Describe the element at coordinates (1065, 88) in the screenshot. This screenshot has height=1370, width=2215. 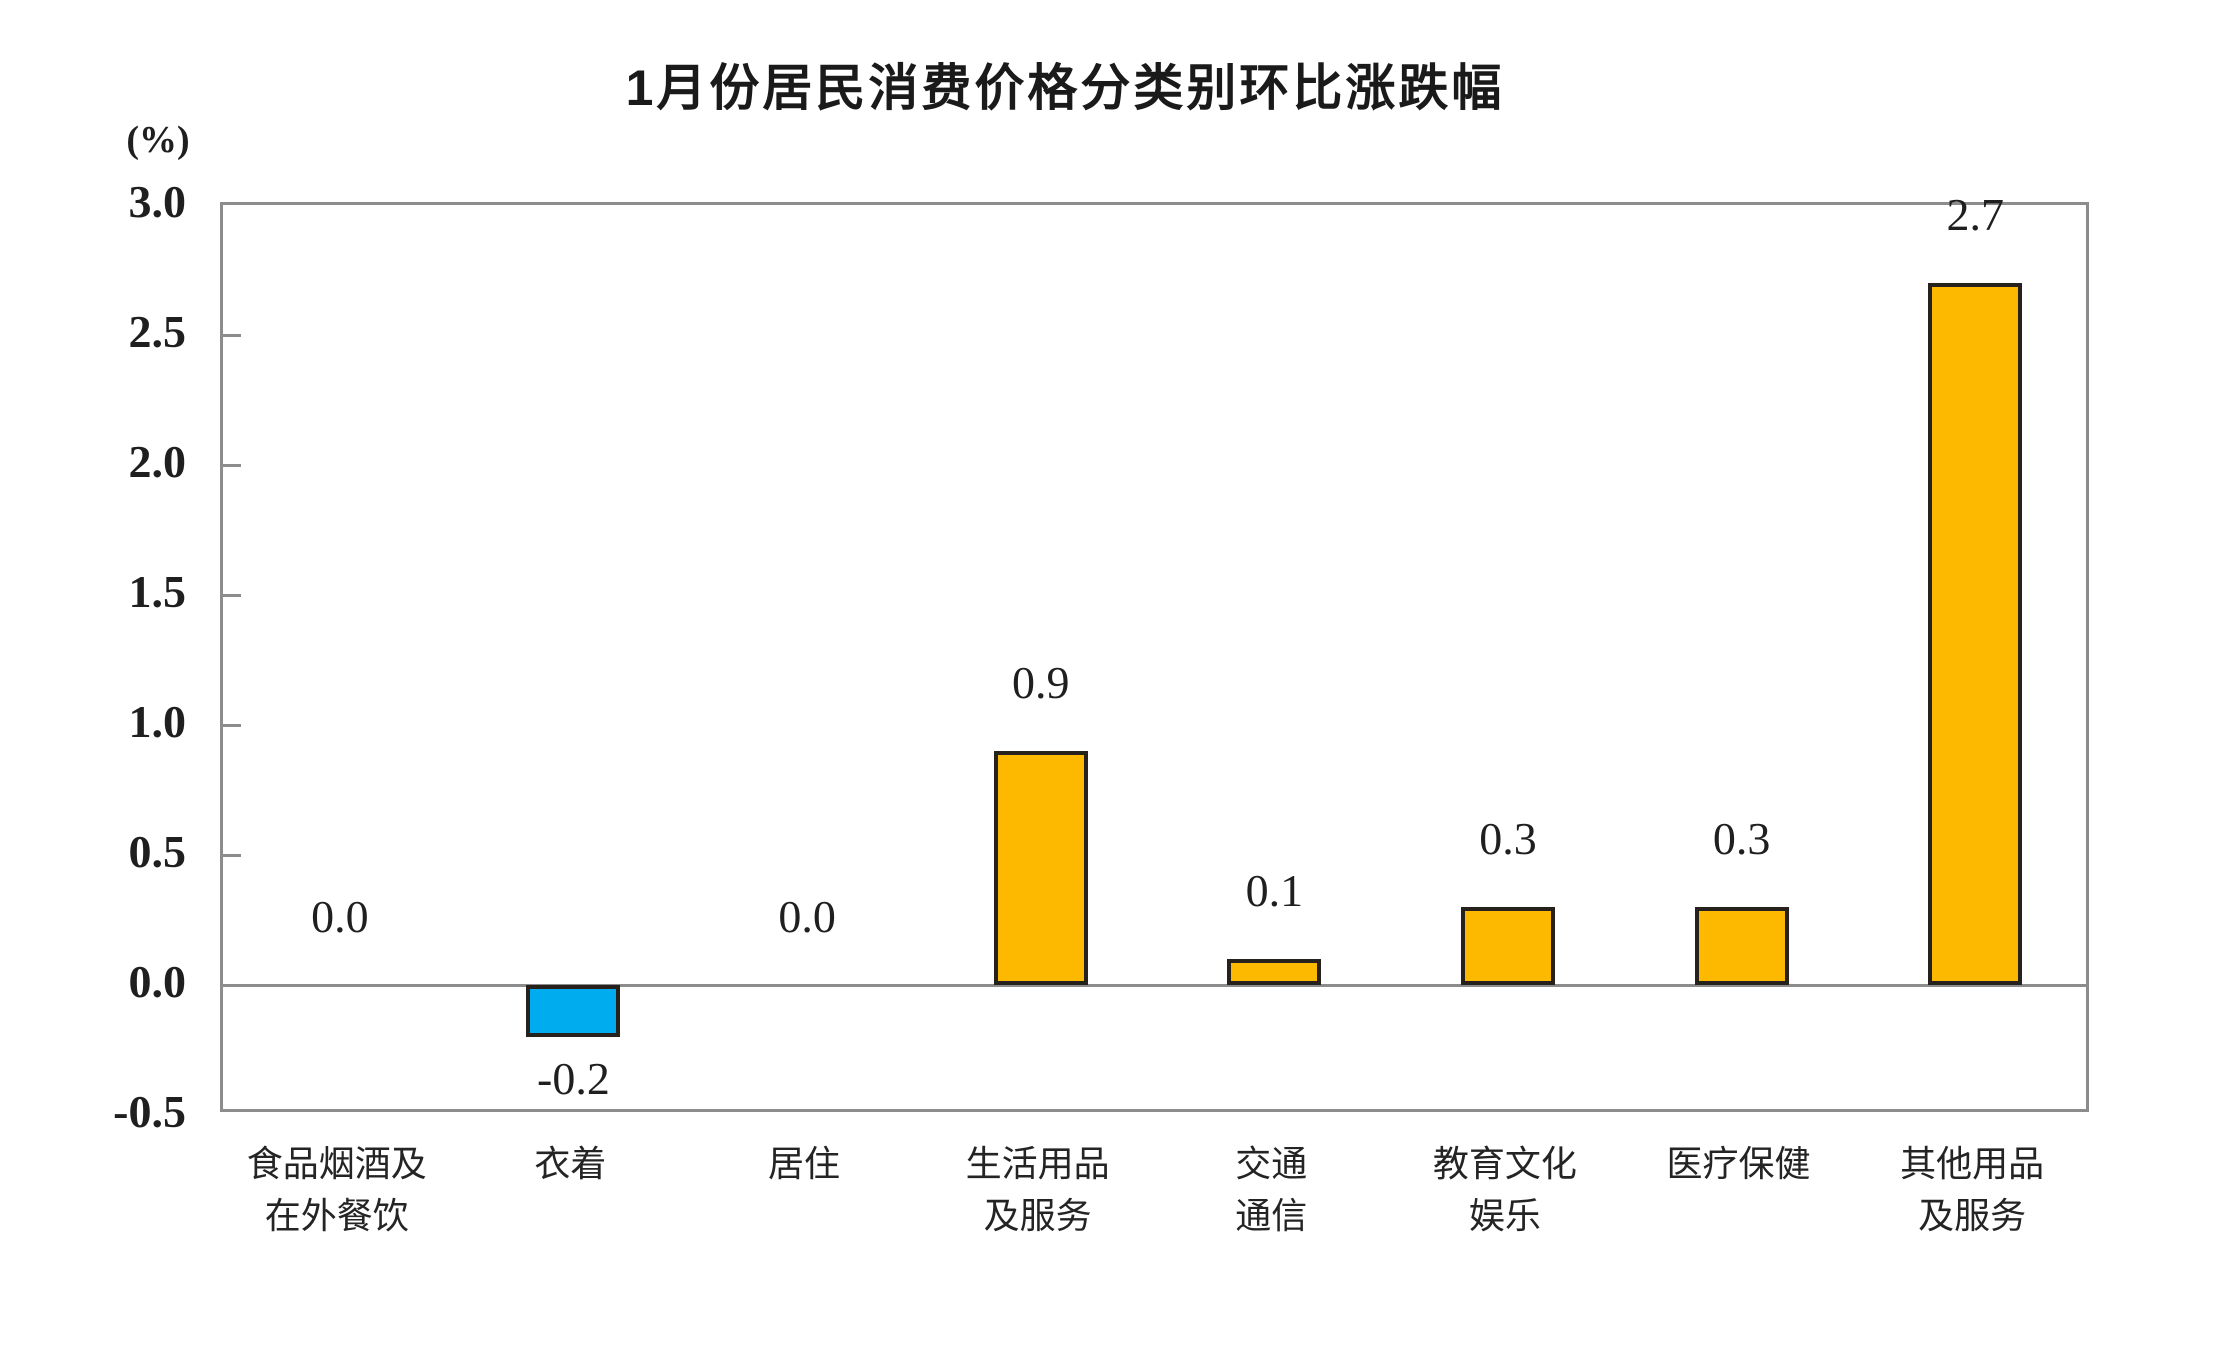
I see `chart-title: 1月份居民消费价格分类别环比涨跌幅` at that location.